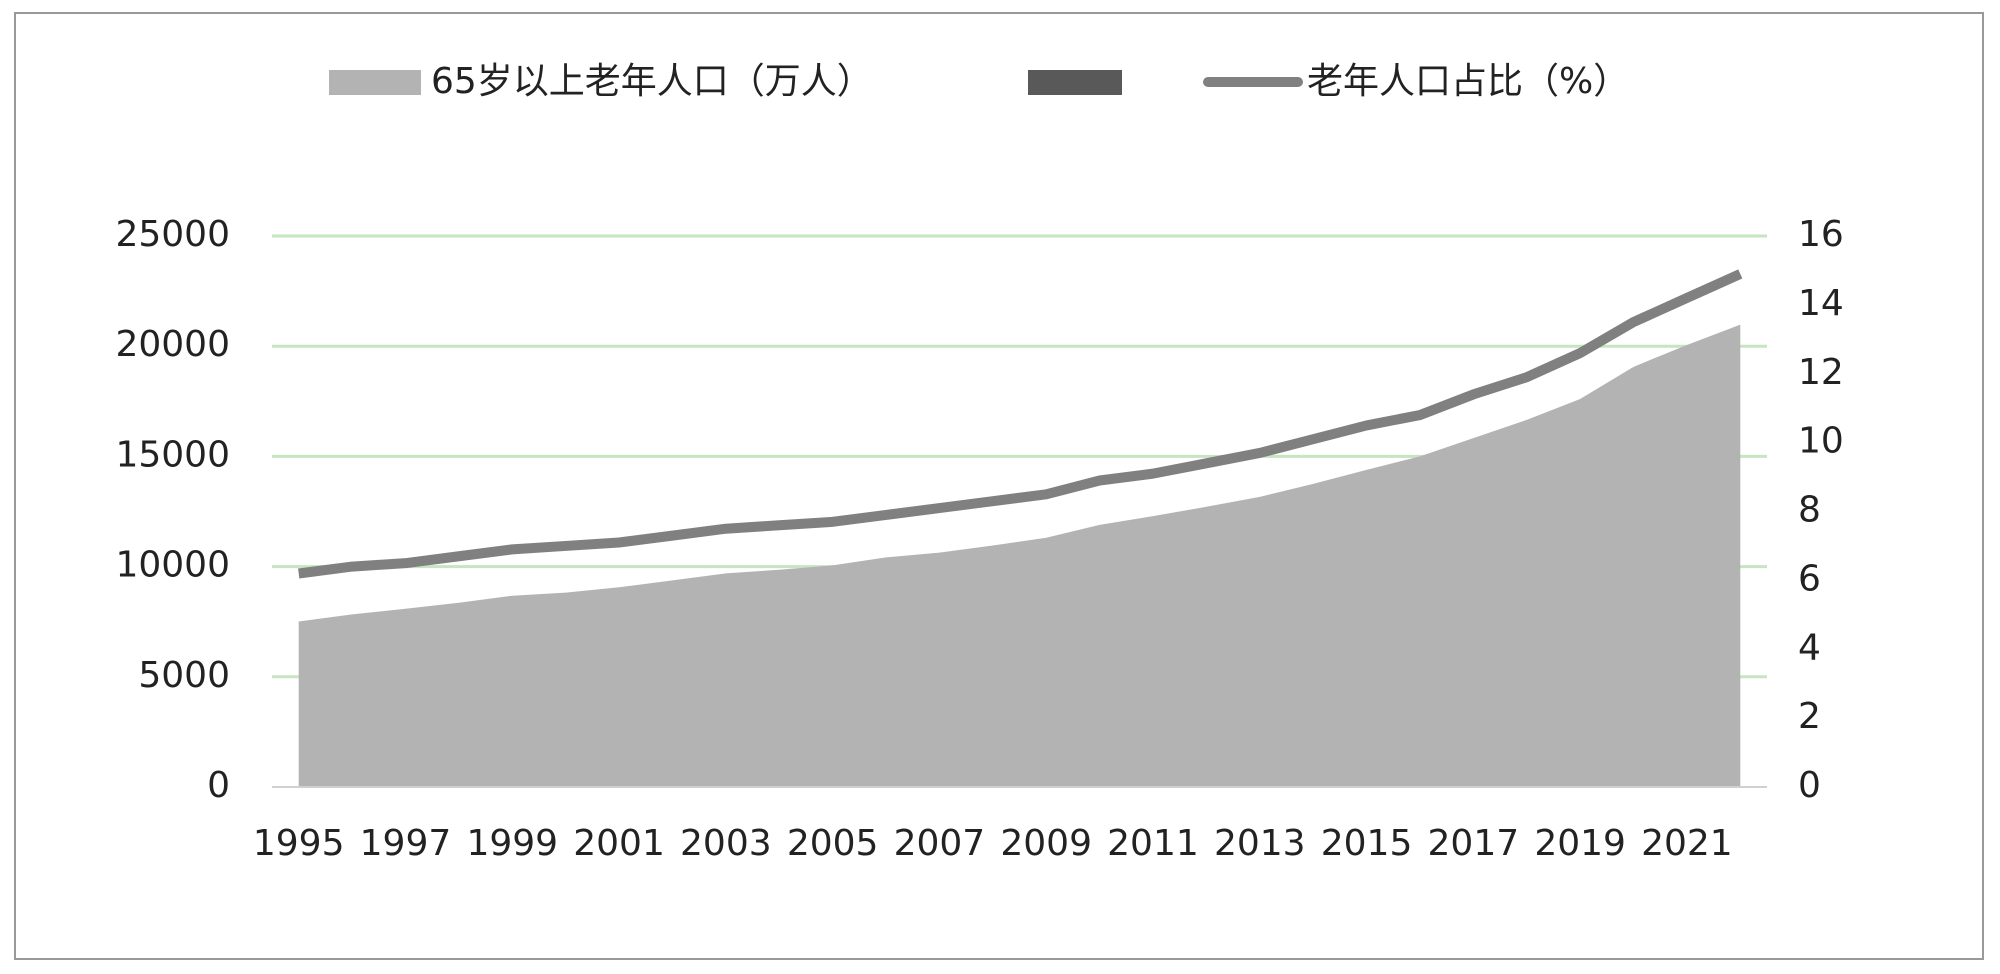  What do you see at coordinates (512, 843) in the screenshot?
I see `x-tick-label: 1999` at bounding box center [512, 843].